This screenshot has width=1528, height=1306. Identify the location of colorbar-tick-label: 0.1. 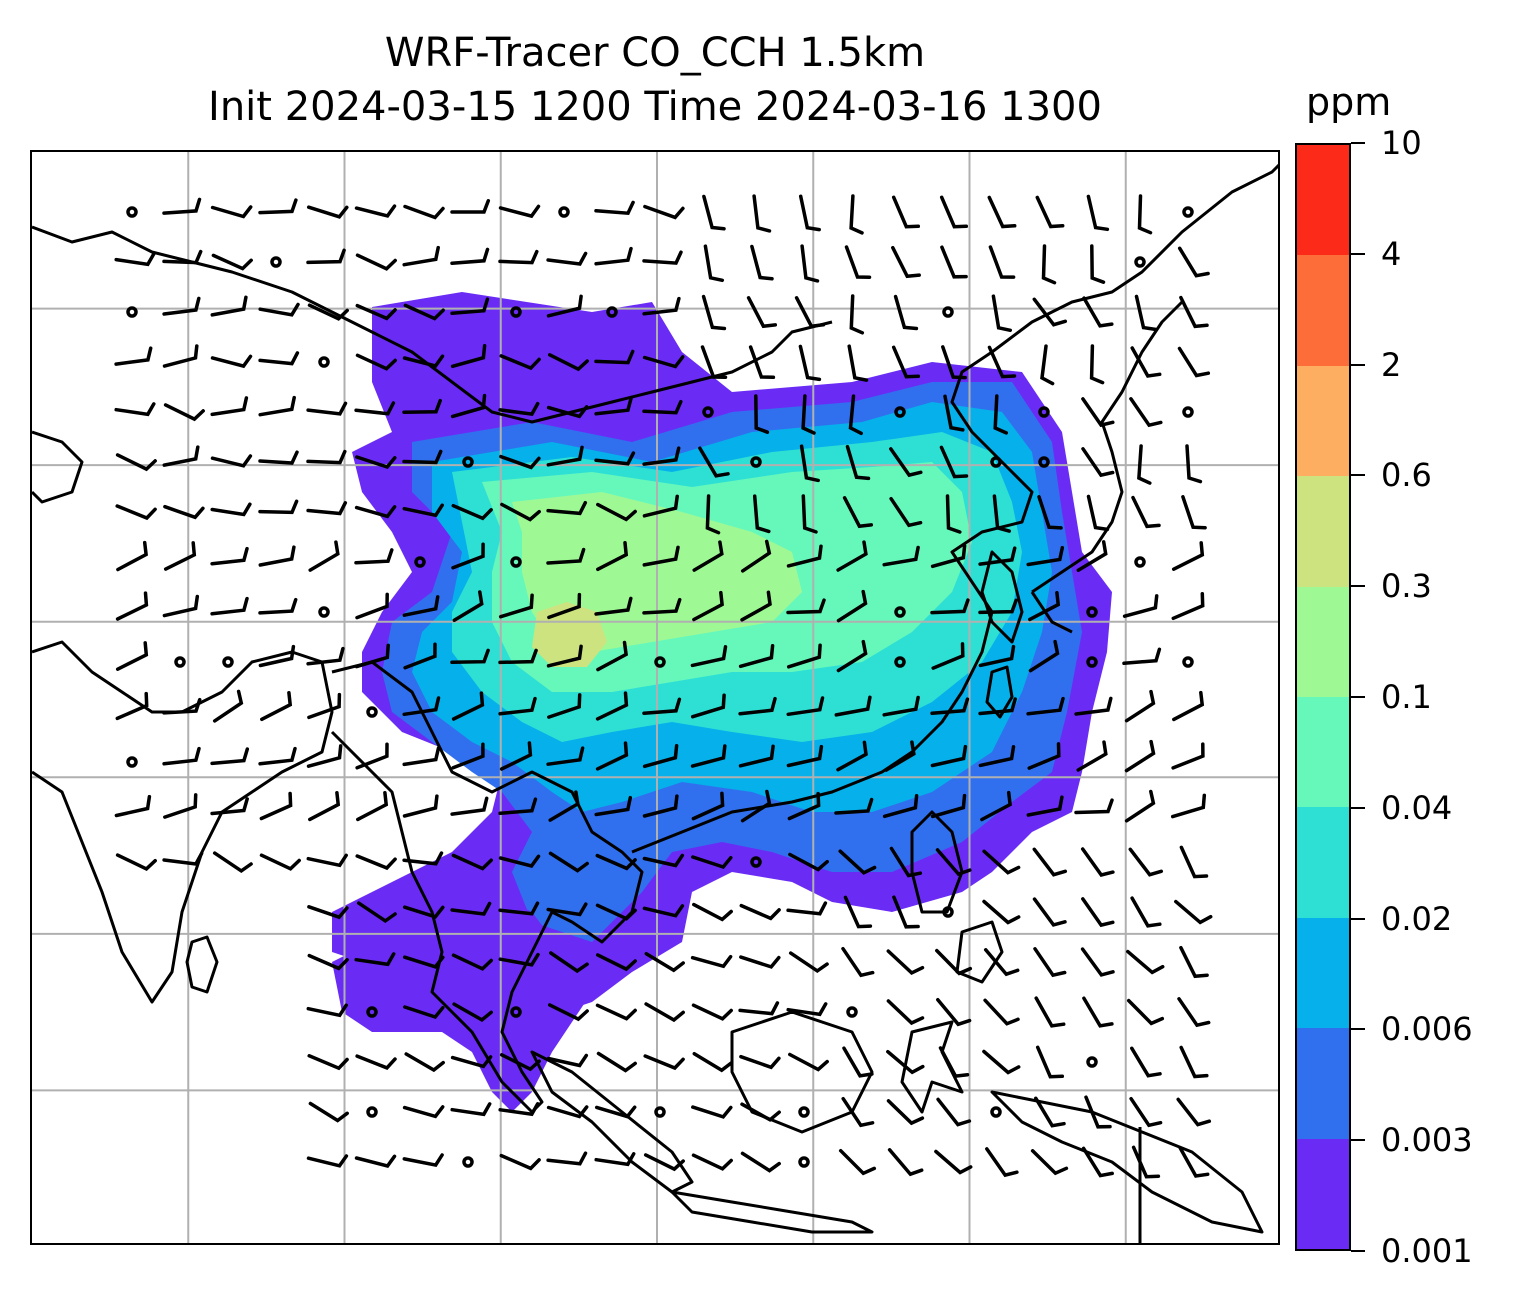
(1406, 697).